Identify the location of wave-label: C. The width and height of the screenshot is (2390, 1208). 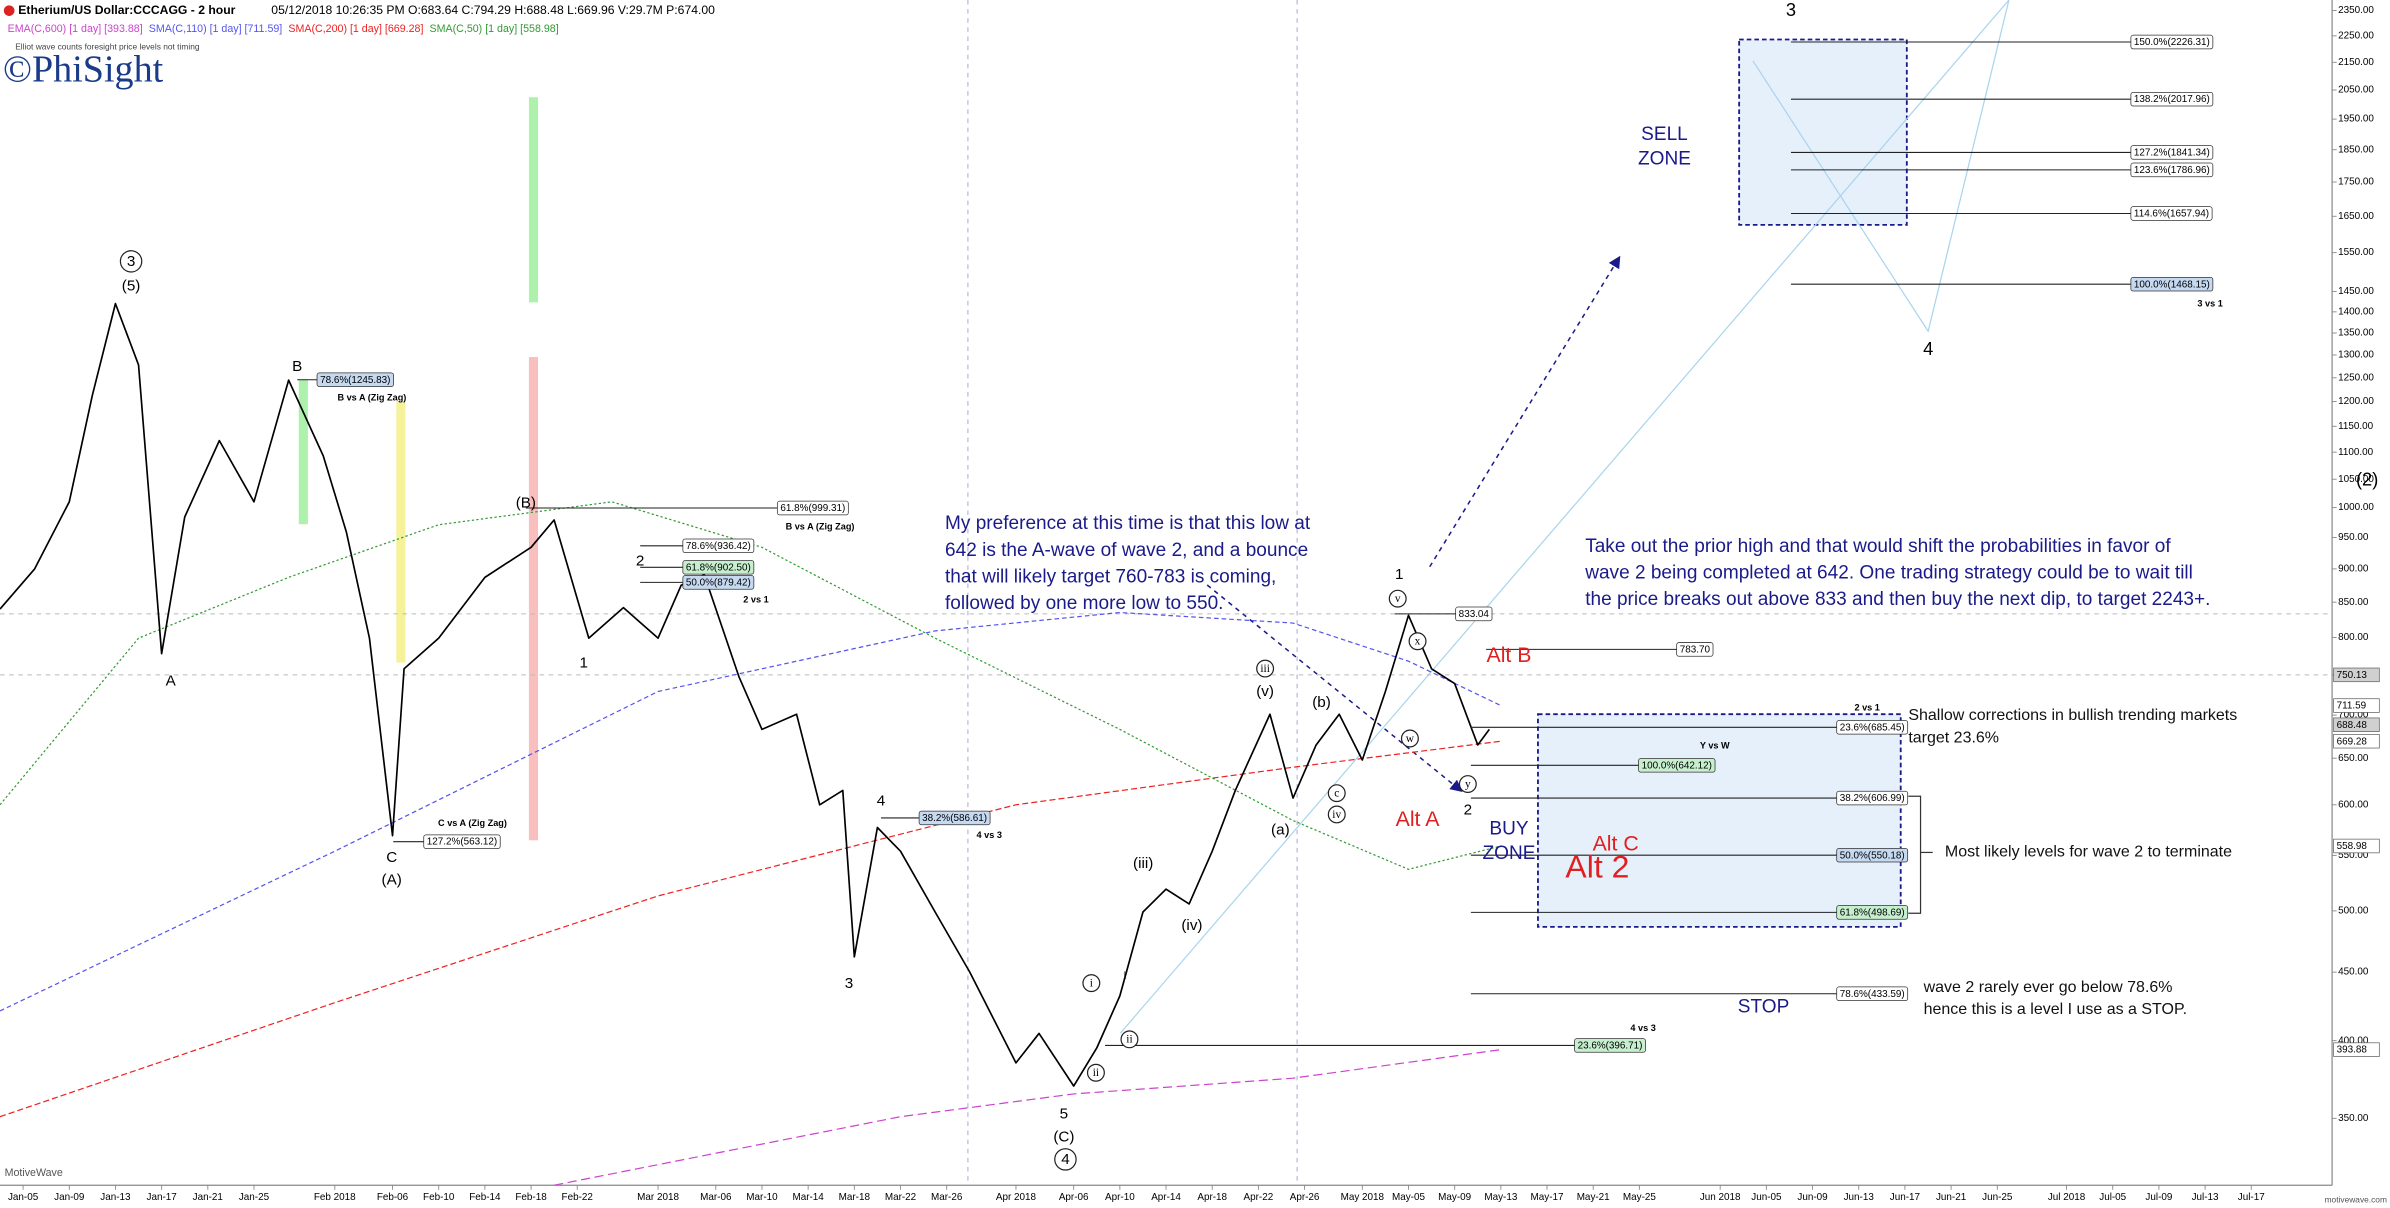
(391, 857).